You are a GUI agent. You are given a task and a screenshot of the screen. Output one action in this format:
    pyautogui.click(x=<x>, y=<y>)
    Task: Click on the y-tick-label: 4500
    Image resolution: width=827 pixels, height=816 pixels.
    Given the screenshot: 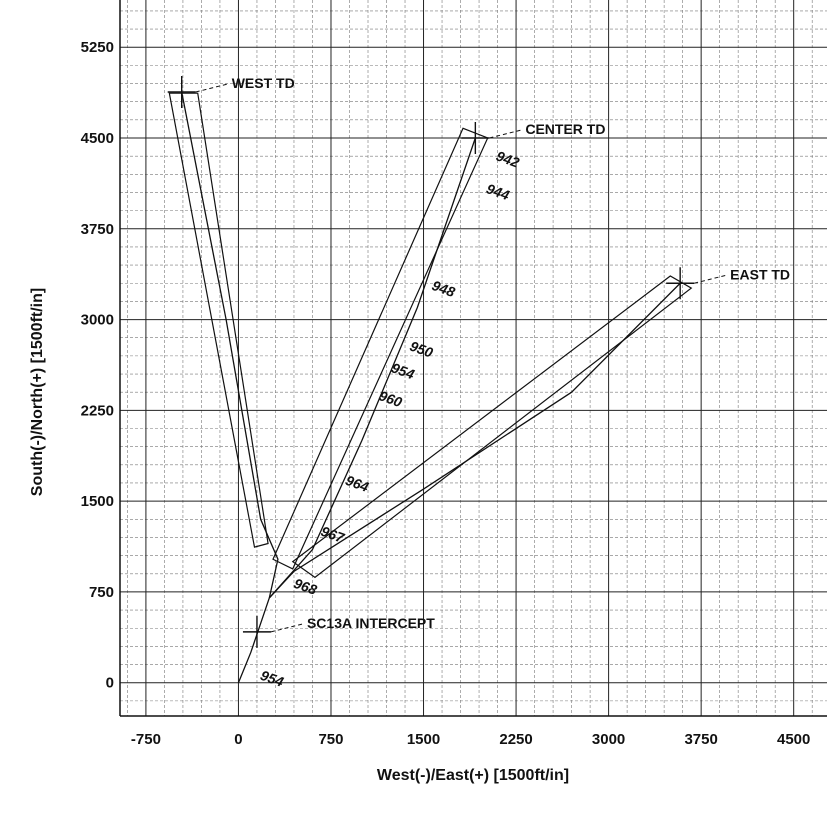 What is the action you would take?
    pyautogui.click(x=97, y=138)
    